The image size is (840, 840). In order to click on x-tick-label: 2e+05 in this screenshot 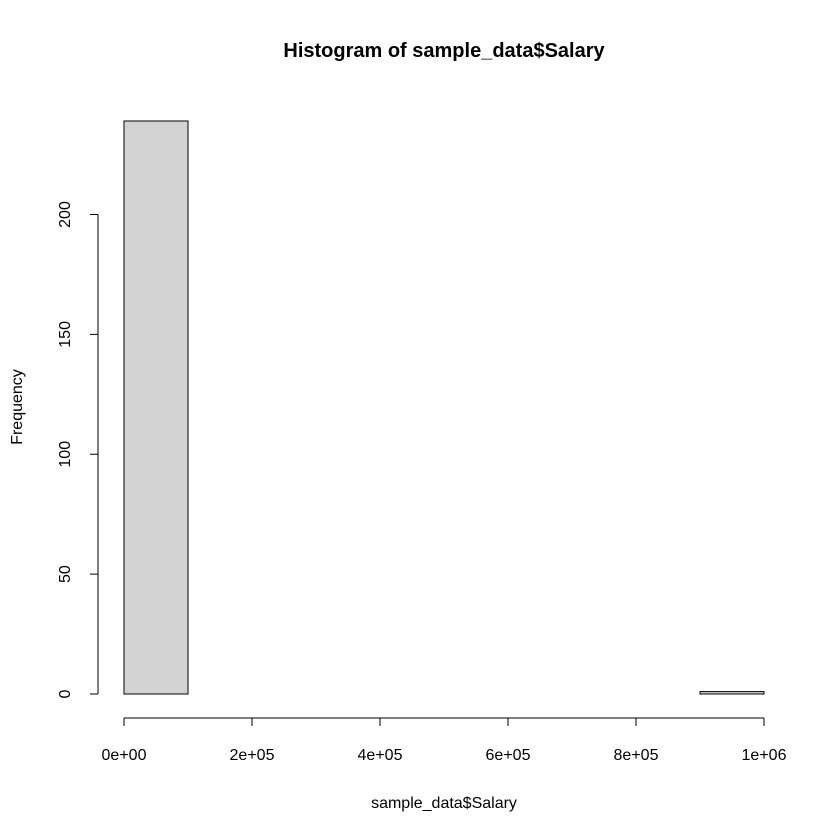, I will do `click(252, 755)`.